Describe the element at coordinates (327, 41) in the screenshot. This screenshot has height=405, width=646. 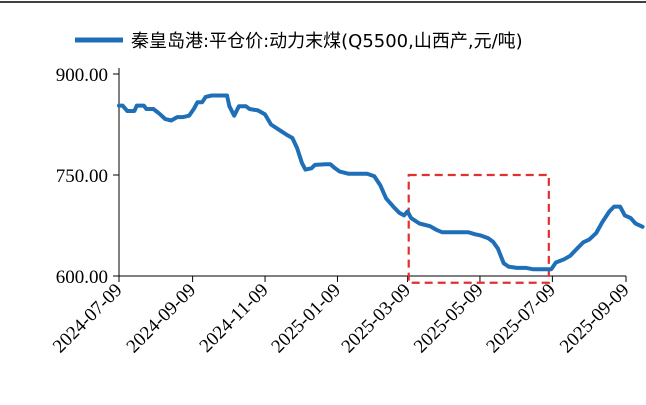
I see `legend-label: 秦皇岛港:平仓价:动力末煤(Q5500,山西产,元/吨)` at that location.